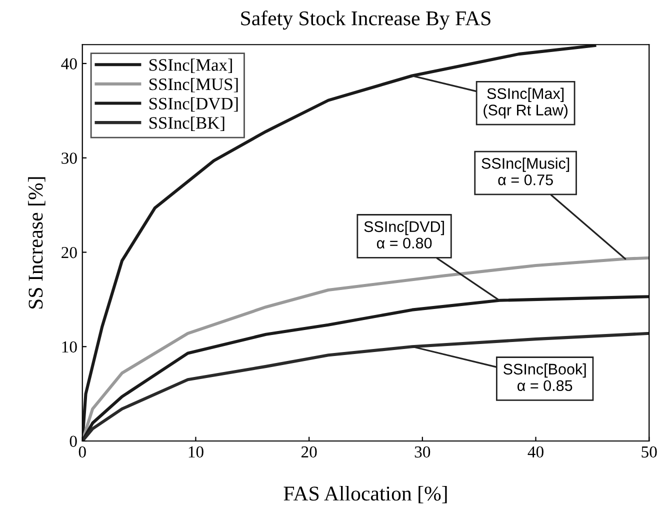 This screenshot has width=659, height=525. Describe the element at coordinates (544, 377) in the screenshot. I see `annotation: SSInc[Book] α = 0.85` at that location.